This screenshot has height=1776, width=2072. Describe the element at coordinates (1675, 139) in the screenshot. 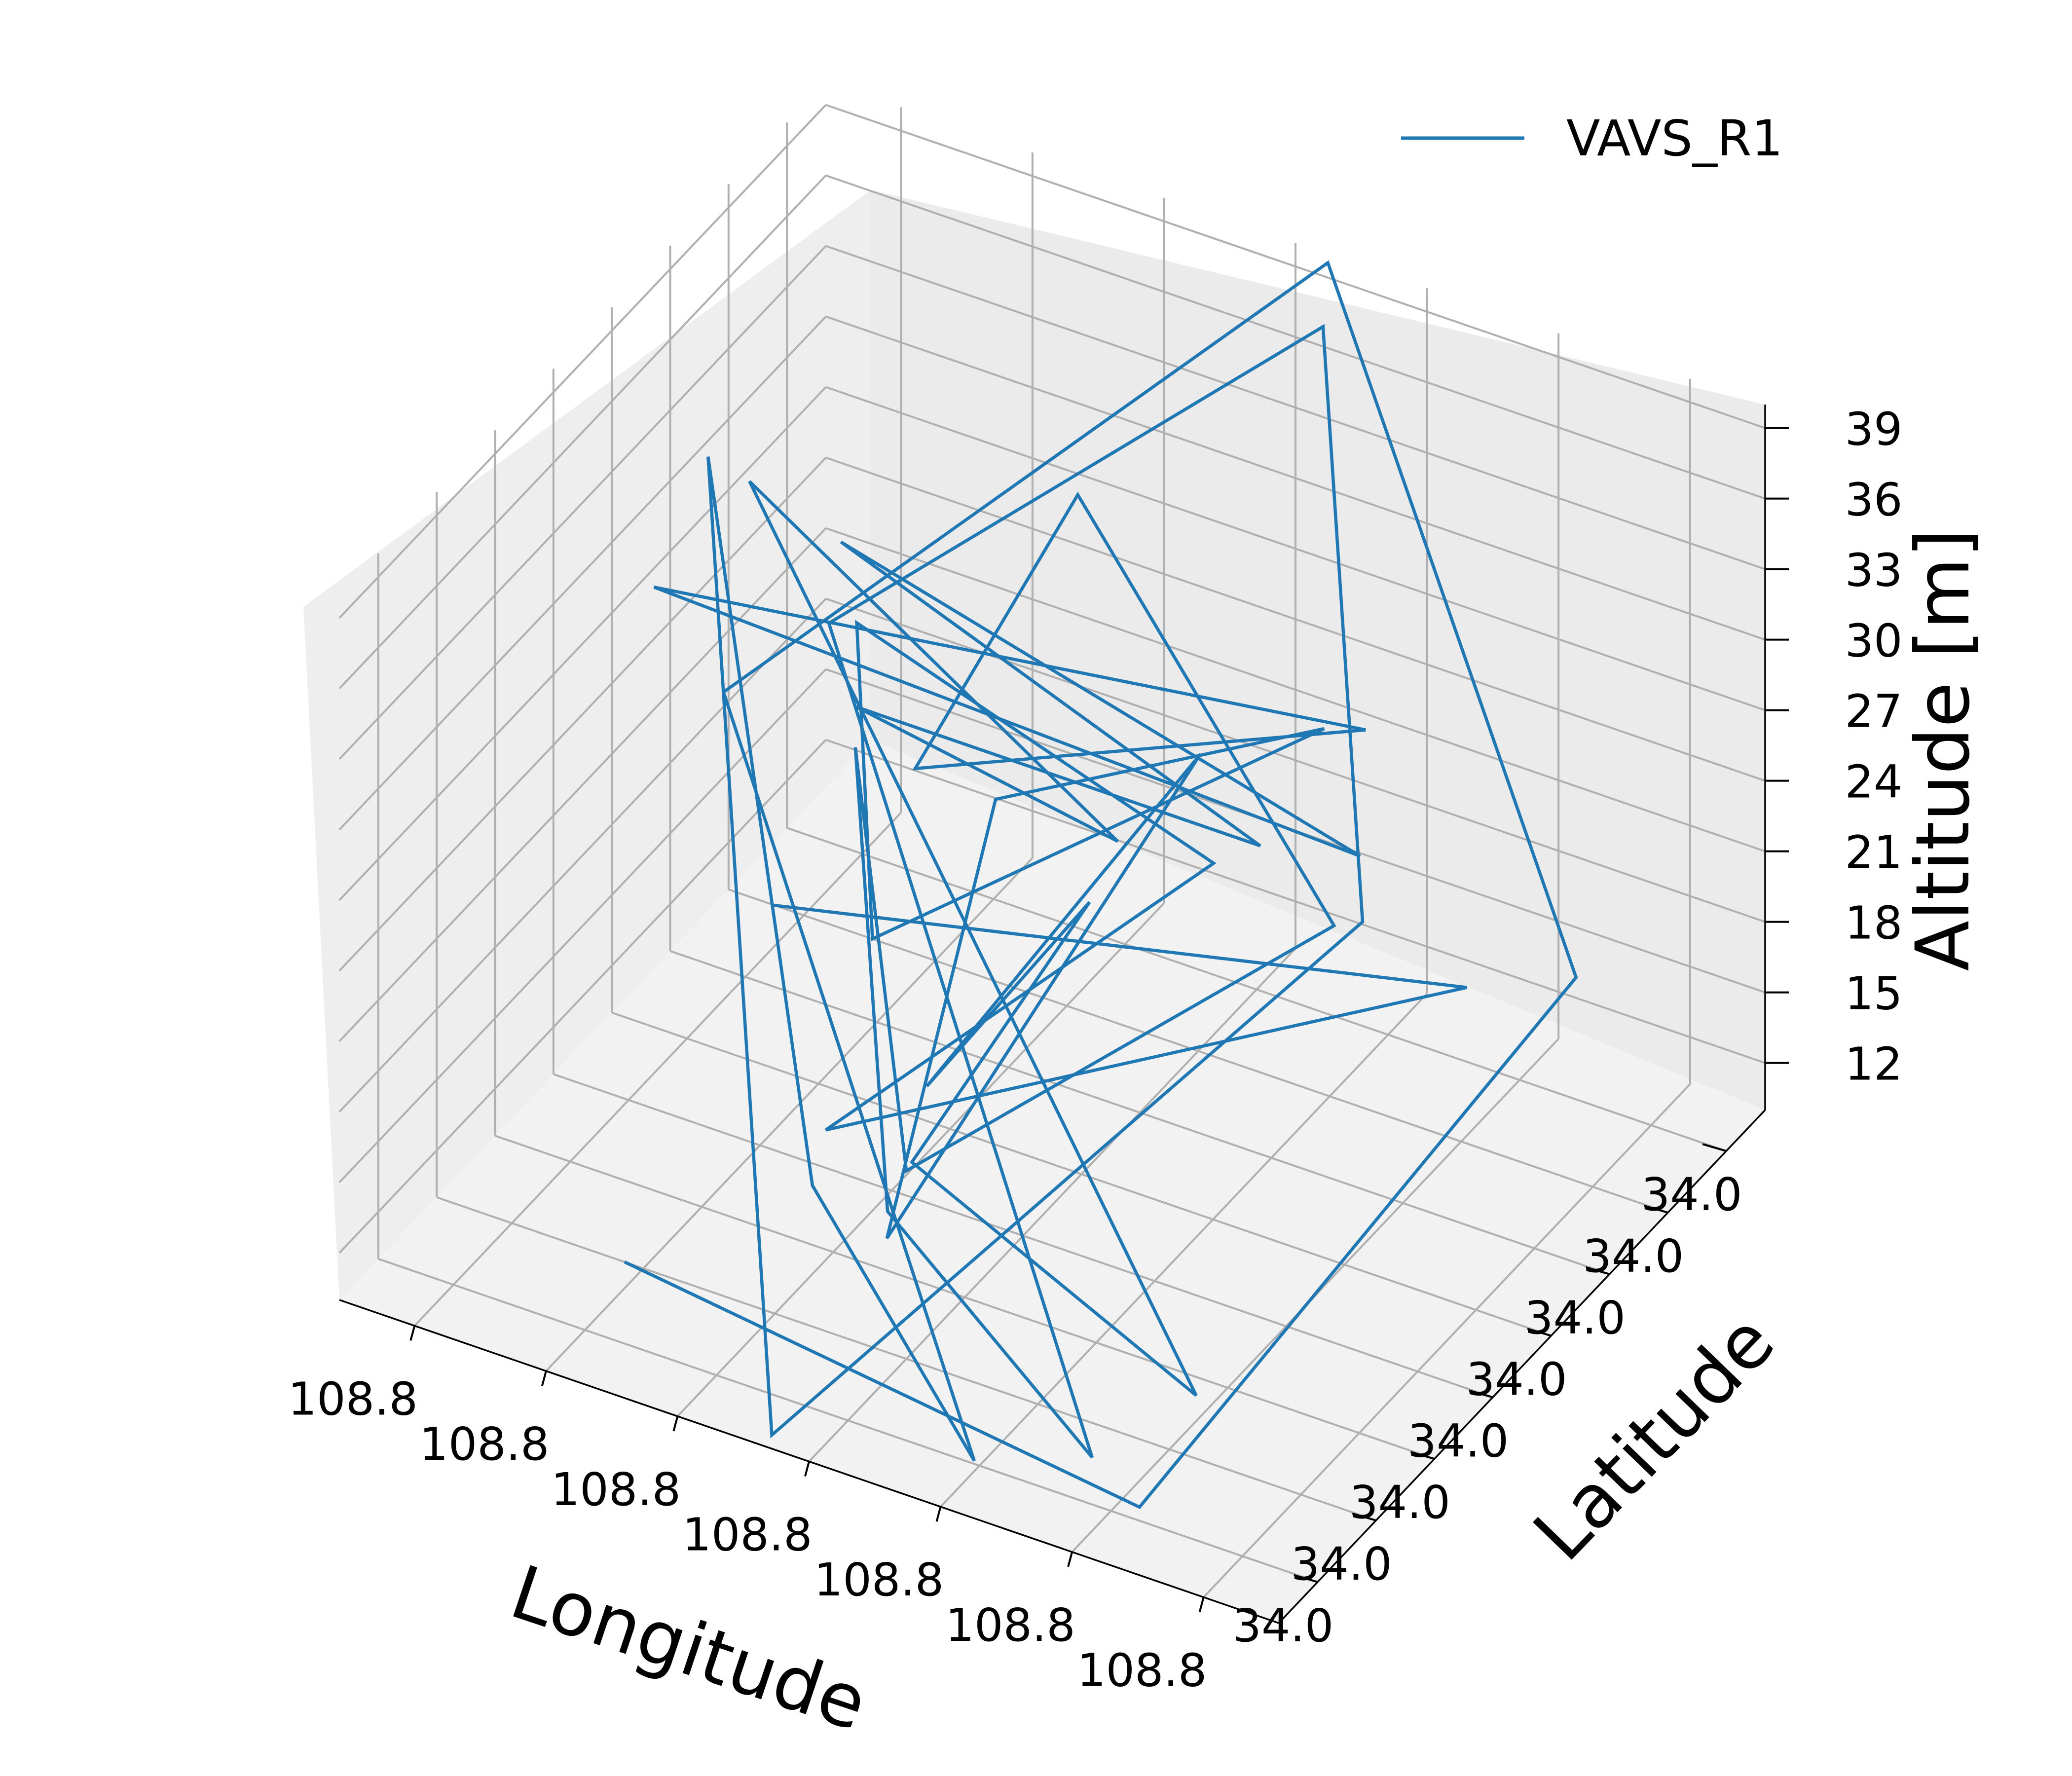

I see `legend-label: VAVS_R1` at that location.